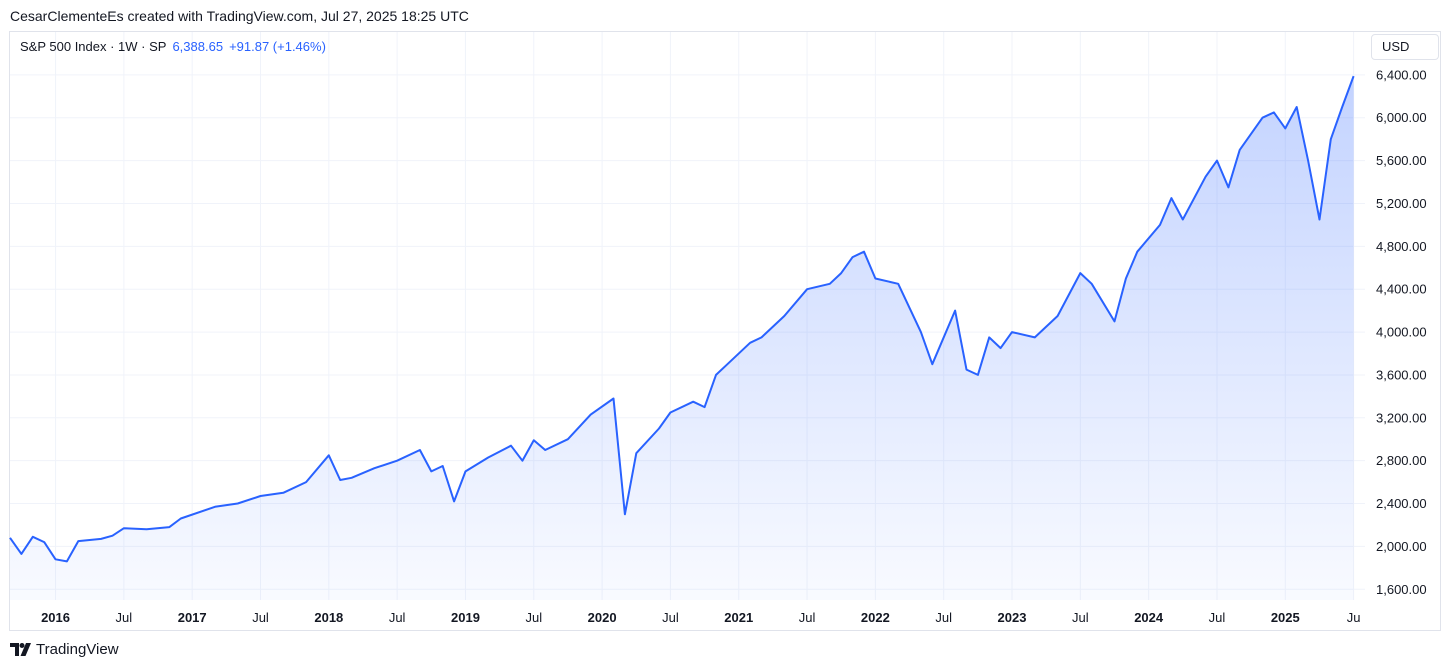  Describe the element at coordinates (1401, 203) in the screenshot. I see `y-tick-label: 5,200.00` at that location.